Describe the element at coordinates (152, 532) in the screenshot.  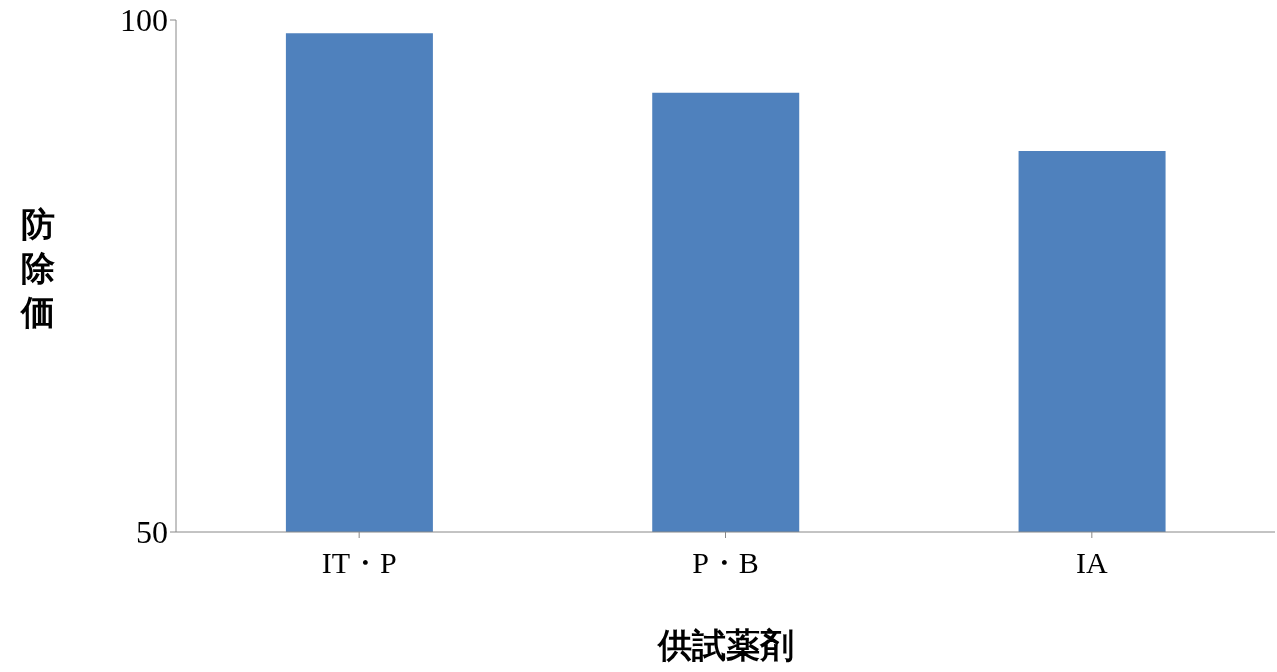
I see `y-tick-label: 50` at that location.